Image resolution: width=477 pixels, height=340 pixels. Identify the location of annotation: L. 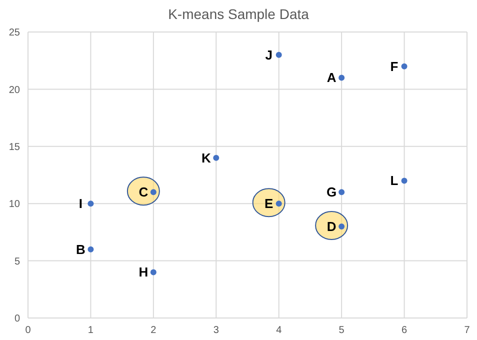
(394, 180).